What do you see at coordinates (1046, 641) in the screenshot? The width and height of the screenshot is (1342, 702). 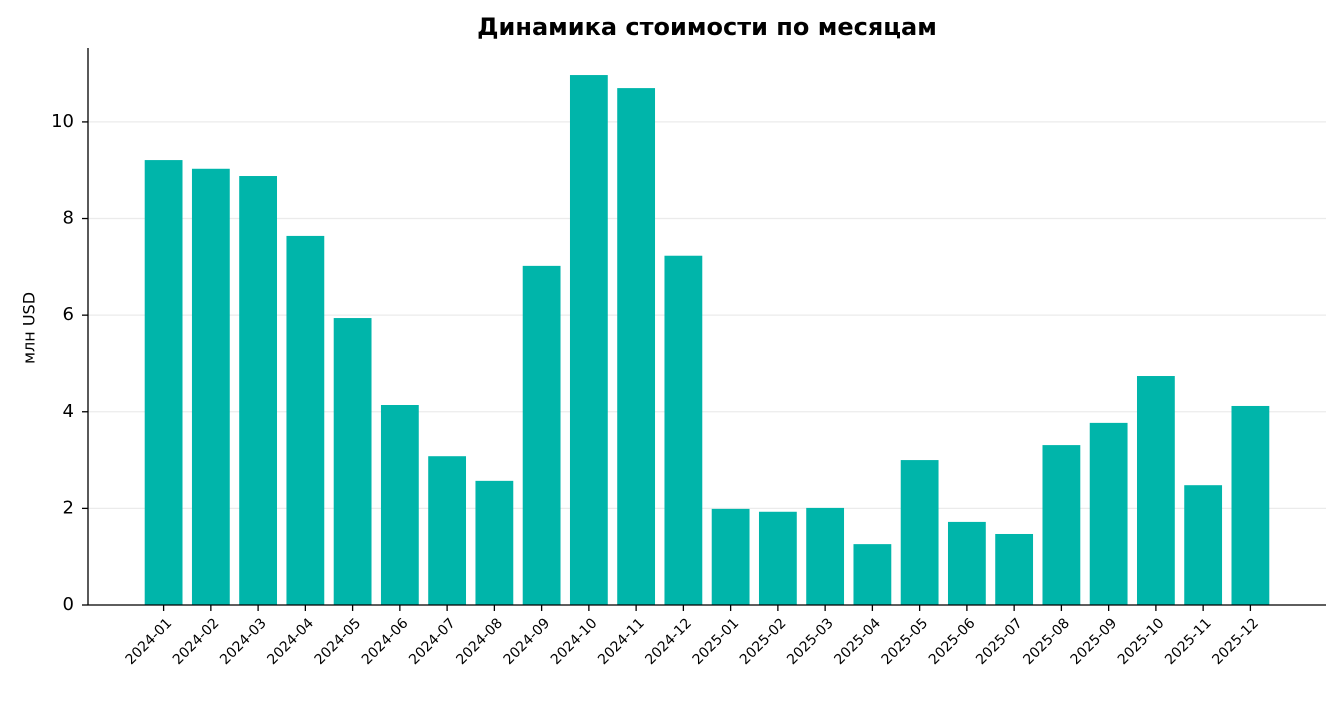 I see `x-tick-label: 2025-08` at bounding box center [1046, 641].